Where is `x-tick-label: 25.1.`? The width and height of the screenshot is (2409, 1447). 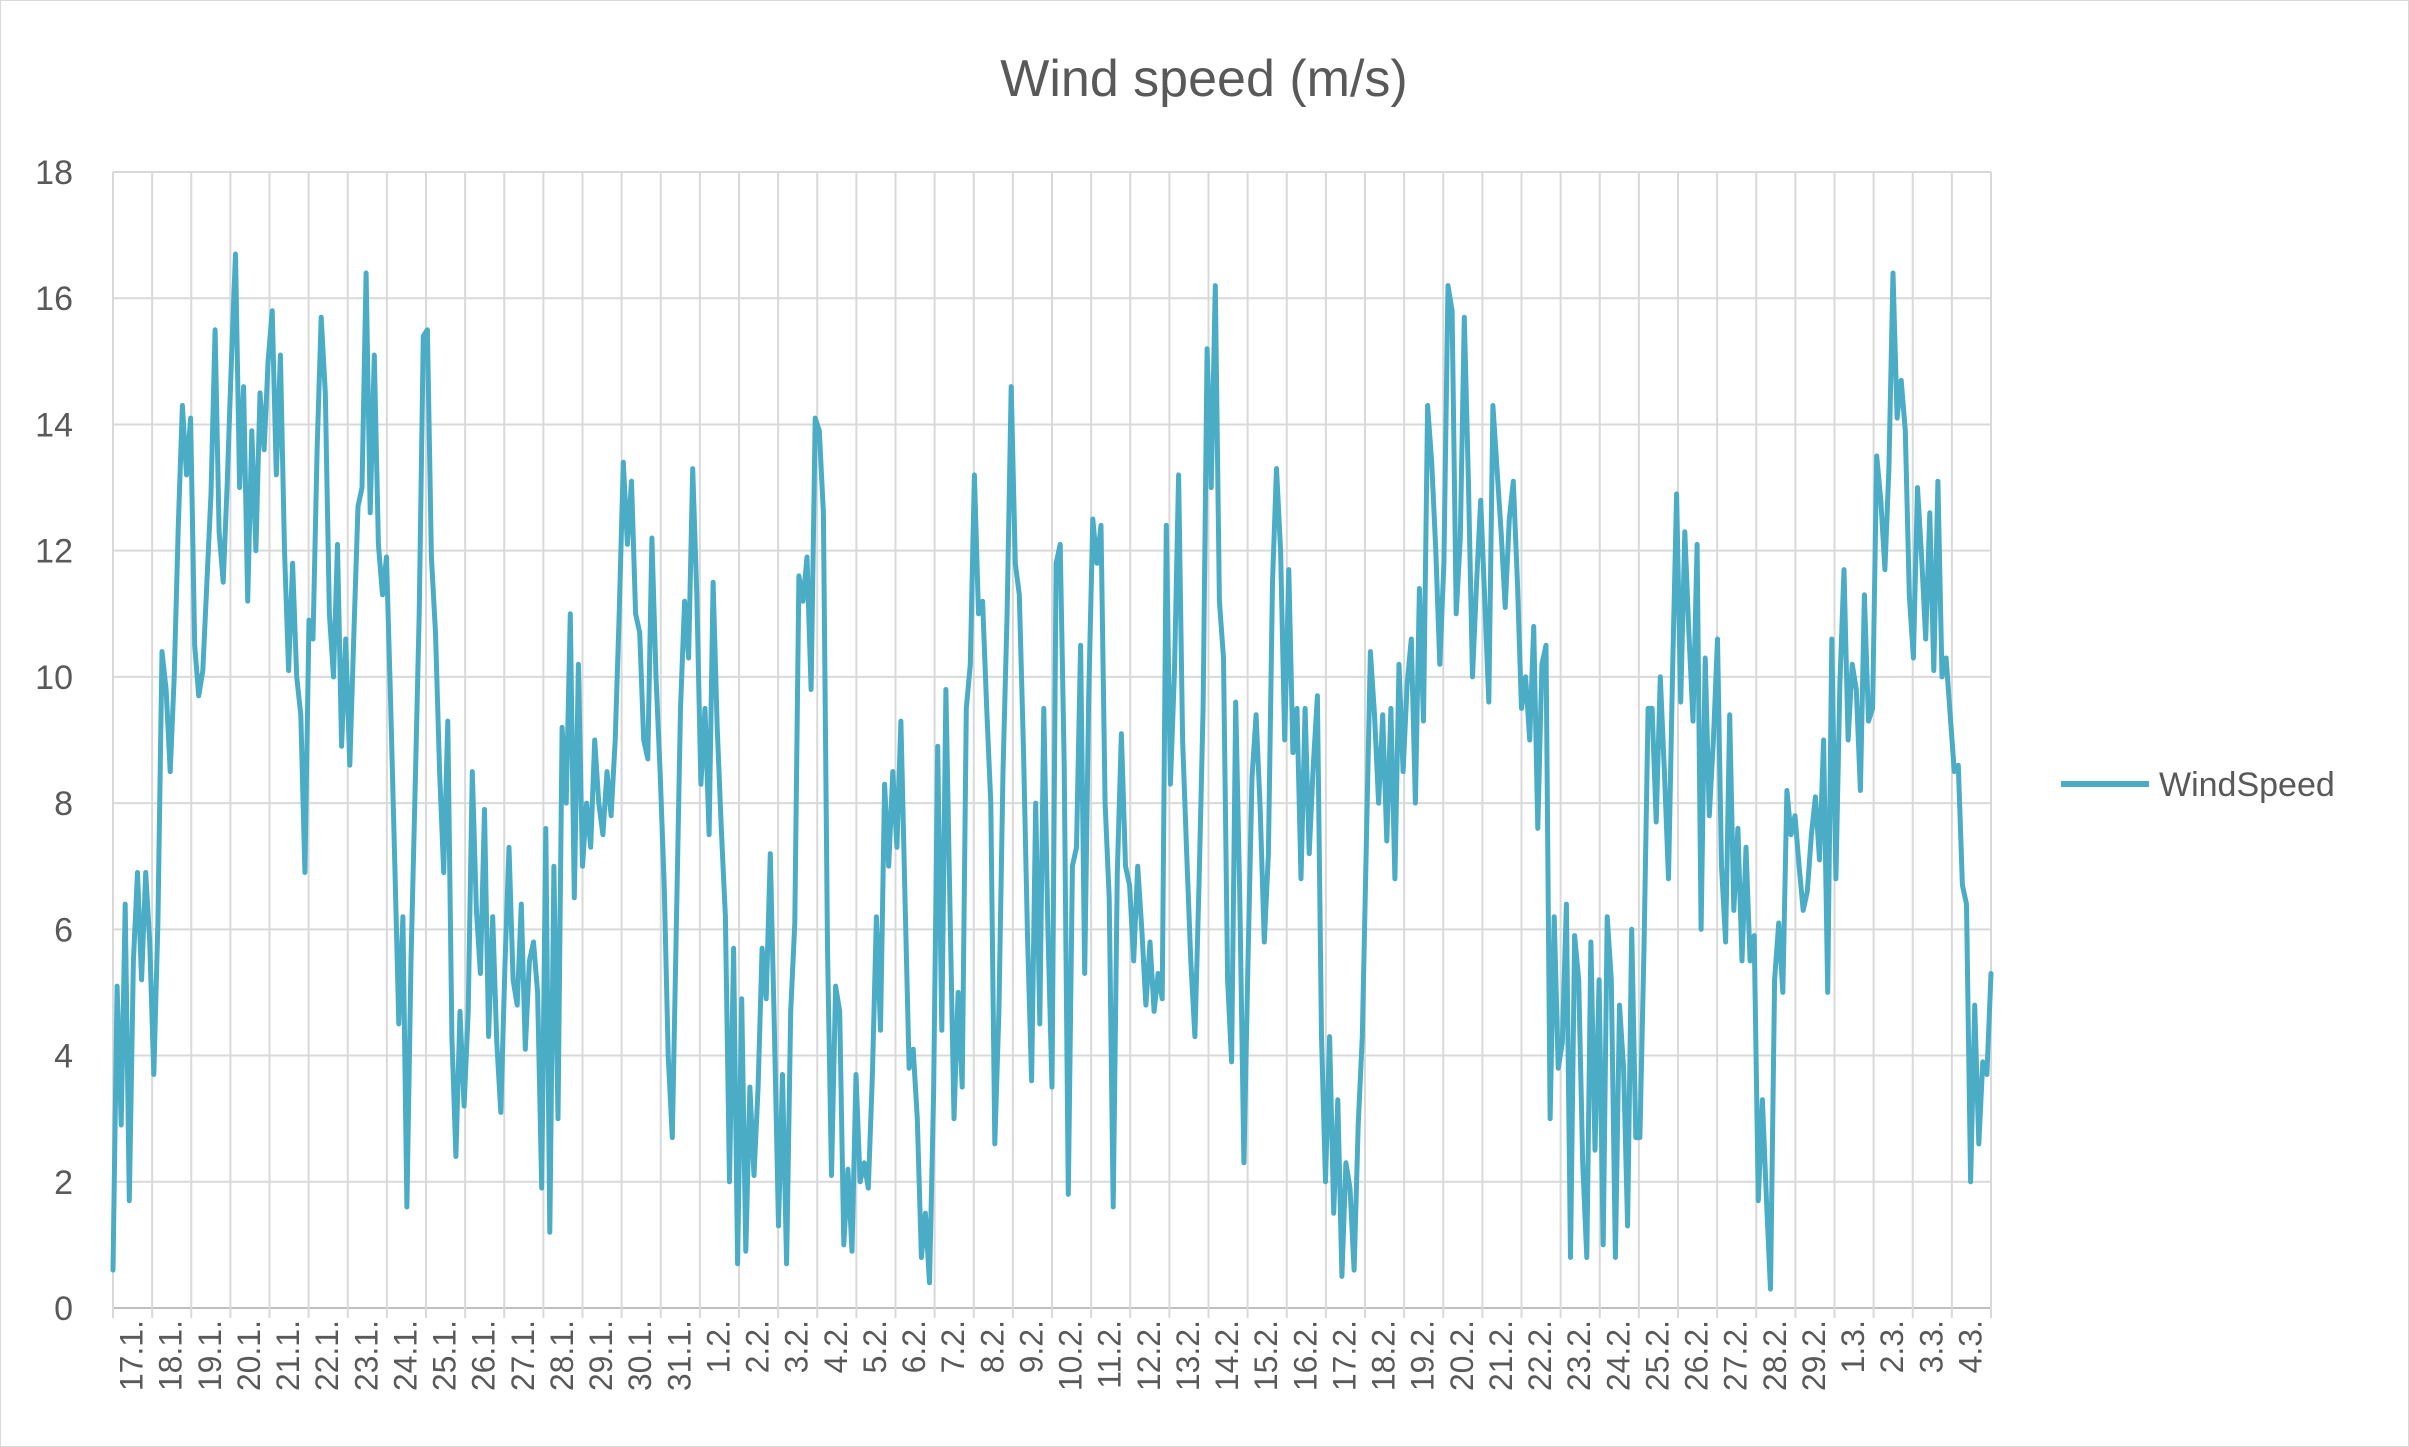 x-tick-label: 25.1. is located at coordinates (445, 1355).